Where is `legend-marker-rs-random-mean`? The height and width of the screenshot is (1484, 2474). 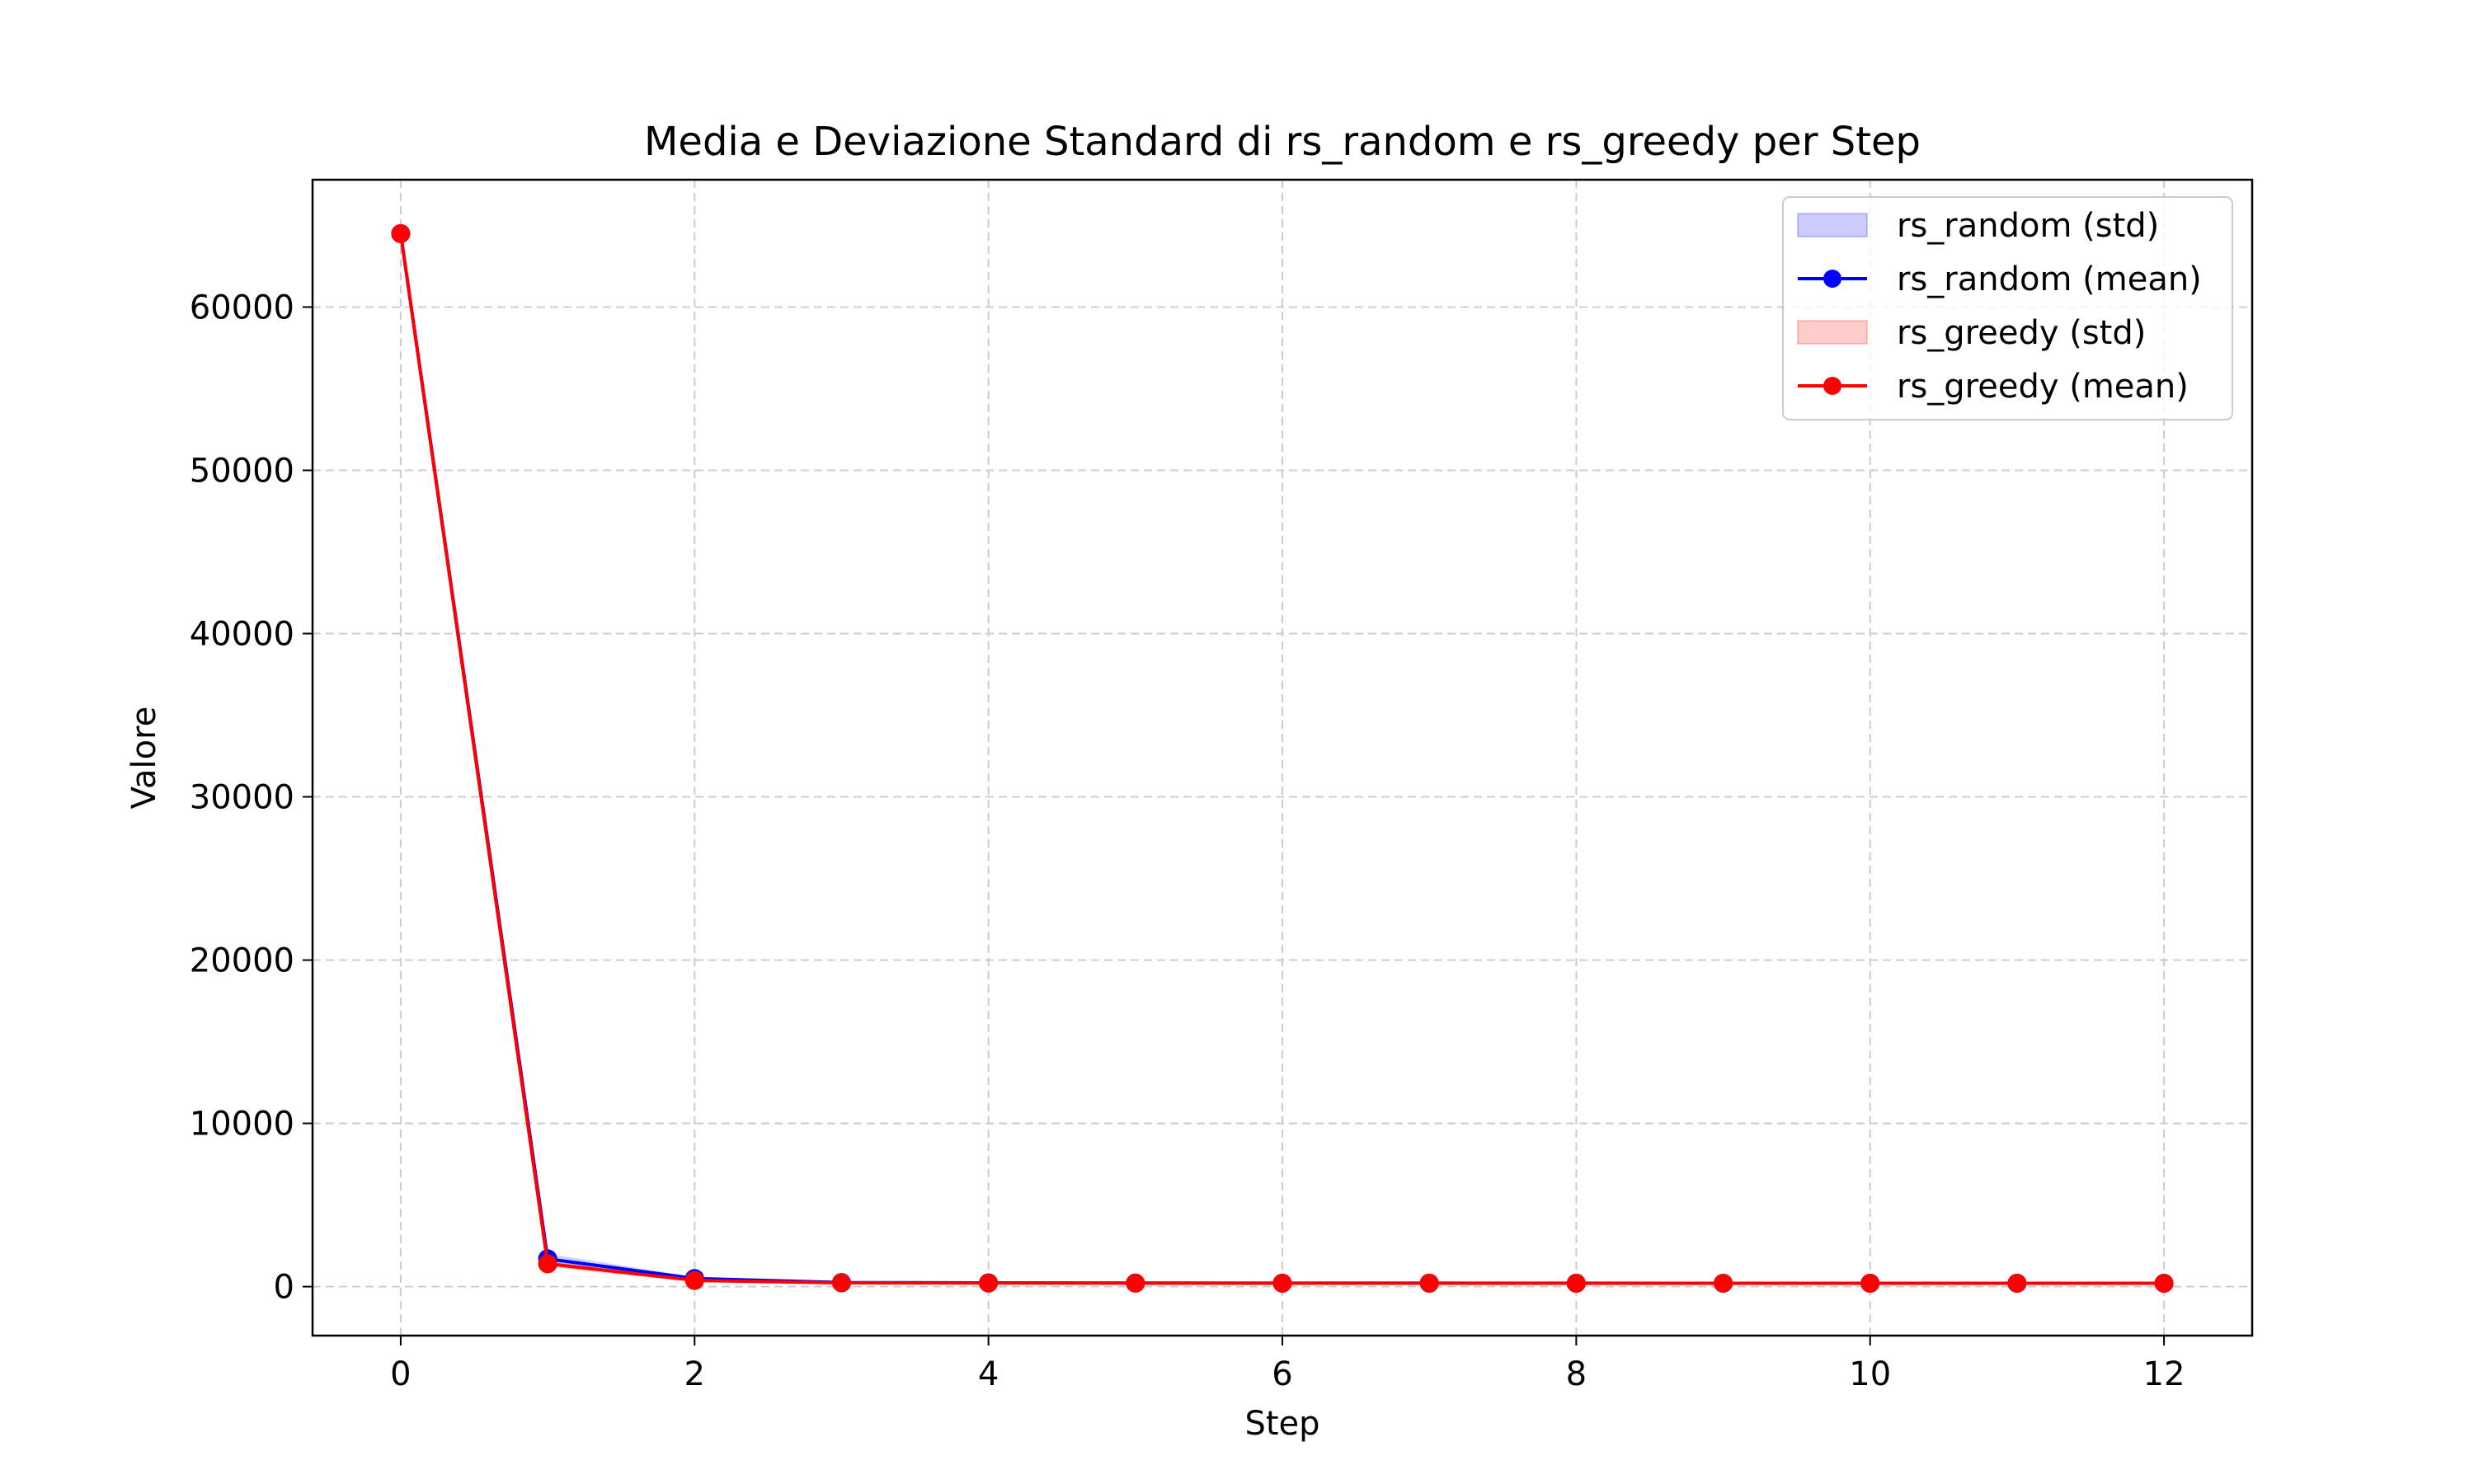 legend-marker-rs-random-mean is located at coordinates (1832, 279).